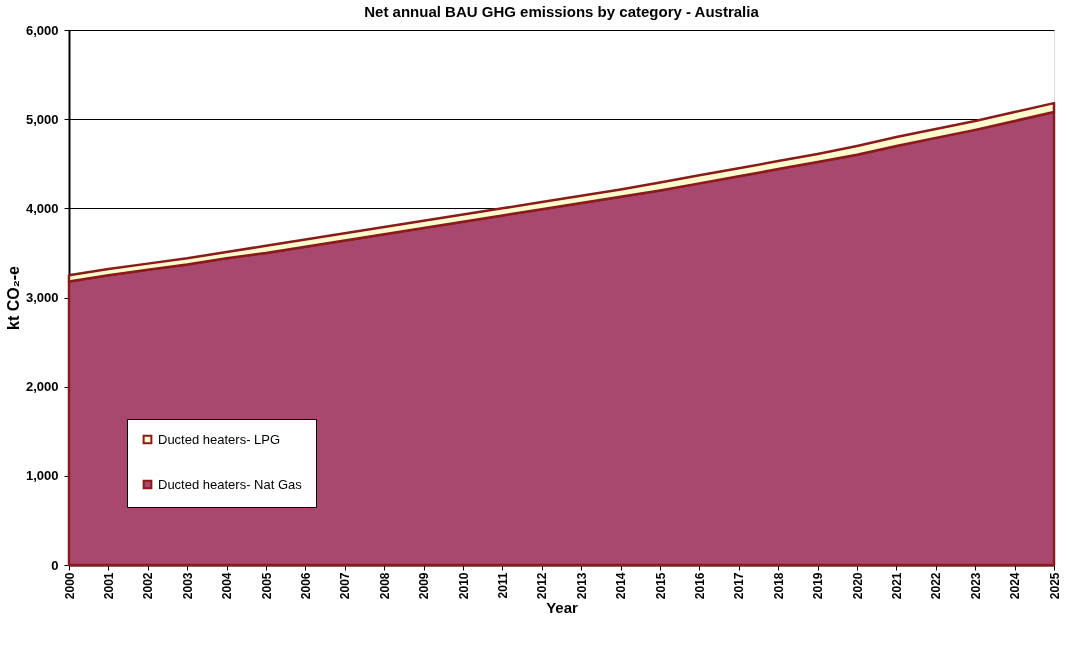  What do you see at coordinates (581, 586) in the screenshot?
I see `x-tick-label: 2013` at bounding box center [581, 586].